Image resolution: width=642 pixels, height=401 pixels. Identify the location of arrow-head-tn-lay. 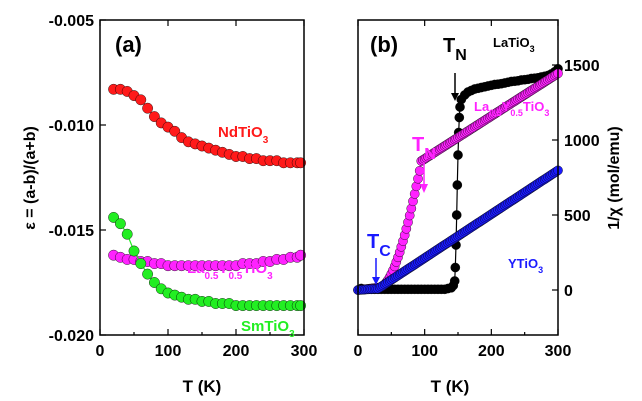
(424, 188).